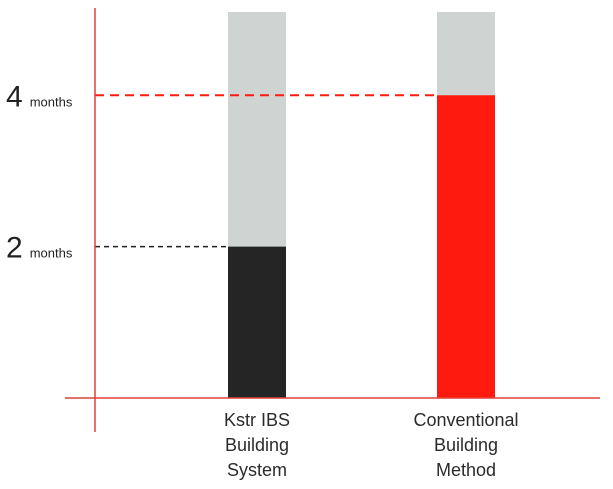 This screenshot has height=489, width=613. I want to click on category-label-line: System, so click(257, 470).